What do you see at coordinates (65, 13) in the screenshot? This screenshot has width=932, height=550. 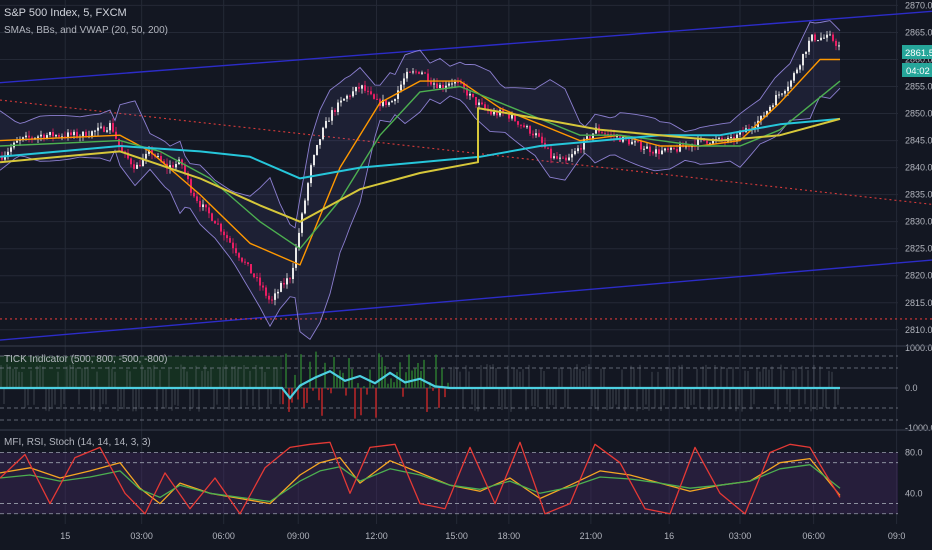 I see `chart-title: S&P 500 Index, 5, FXCM` at bounding box center [65, 13].